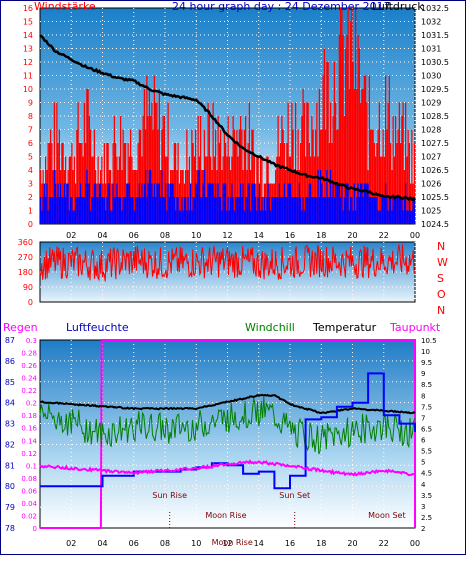  I want to click on x-tick-label: 00, so click(415, 543).